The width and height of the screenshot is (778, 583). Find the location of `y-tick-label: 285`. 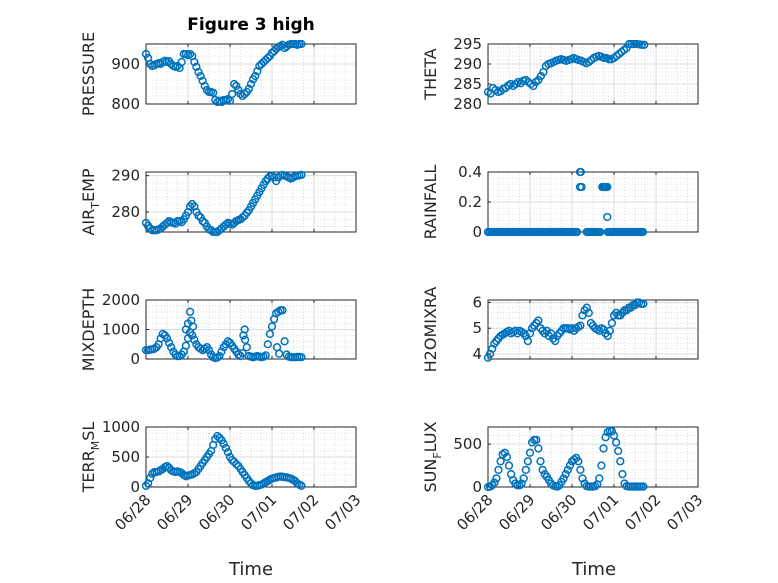

y-tick-label: 285 is located at coordinates (467, 84).